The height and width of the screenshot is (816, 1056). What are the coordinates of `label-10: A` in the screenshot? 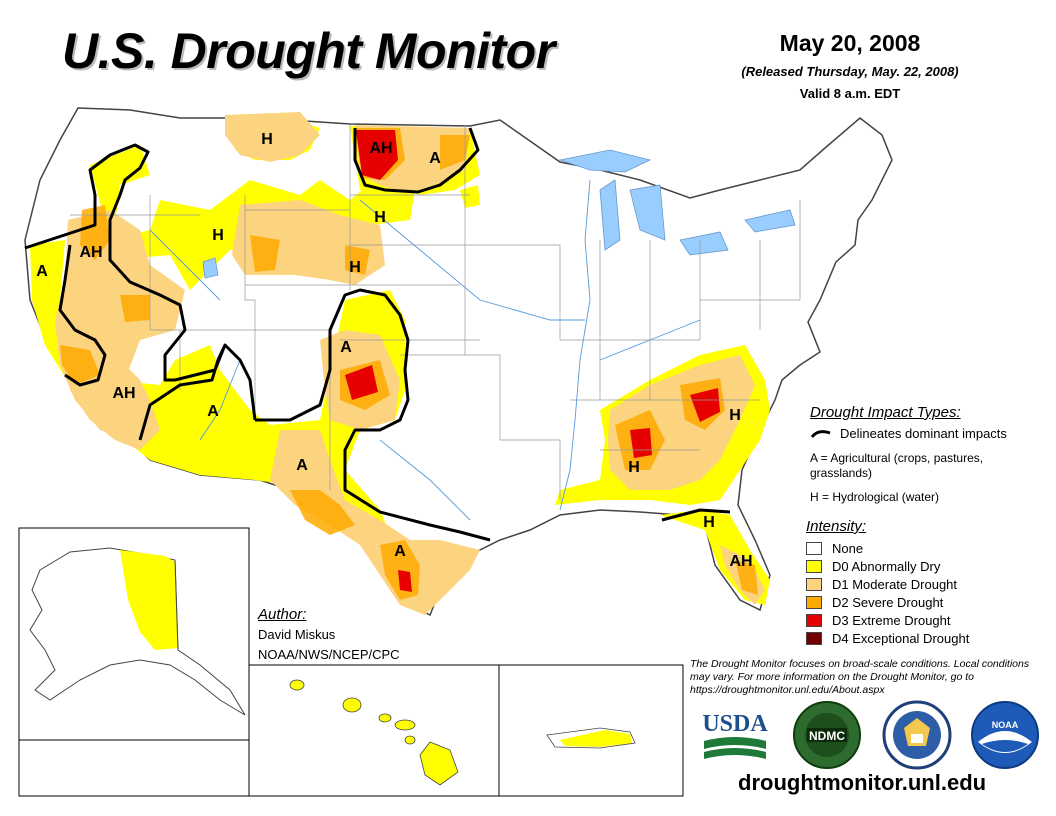 It's located at (213, 411).